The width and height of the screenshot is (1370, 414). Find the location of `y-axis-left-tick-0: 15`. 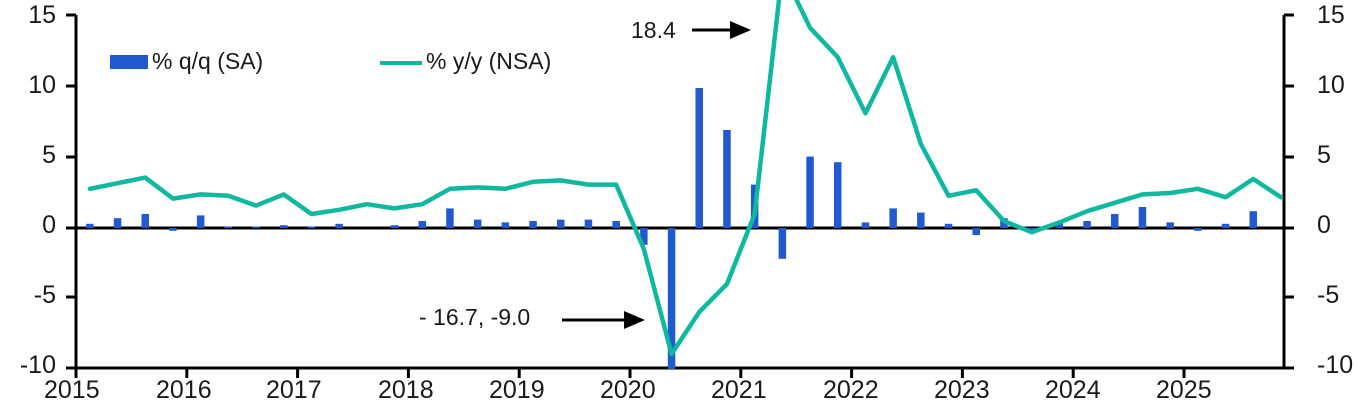

y-axis-left-tick-0: 15 is located at coordinates (42, 15).